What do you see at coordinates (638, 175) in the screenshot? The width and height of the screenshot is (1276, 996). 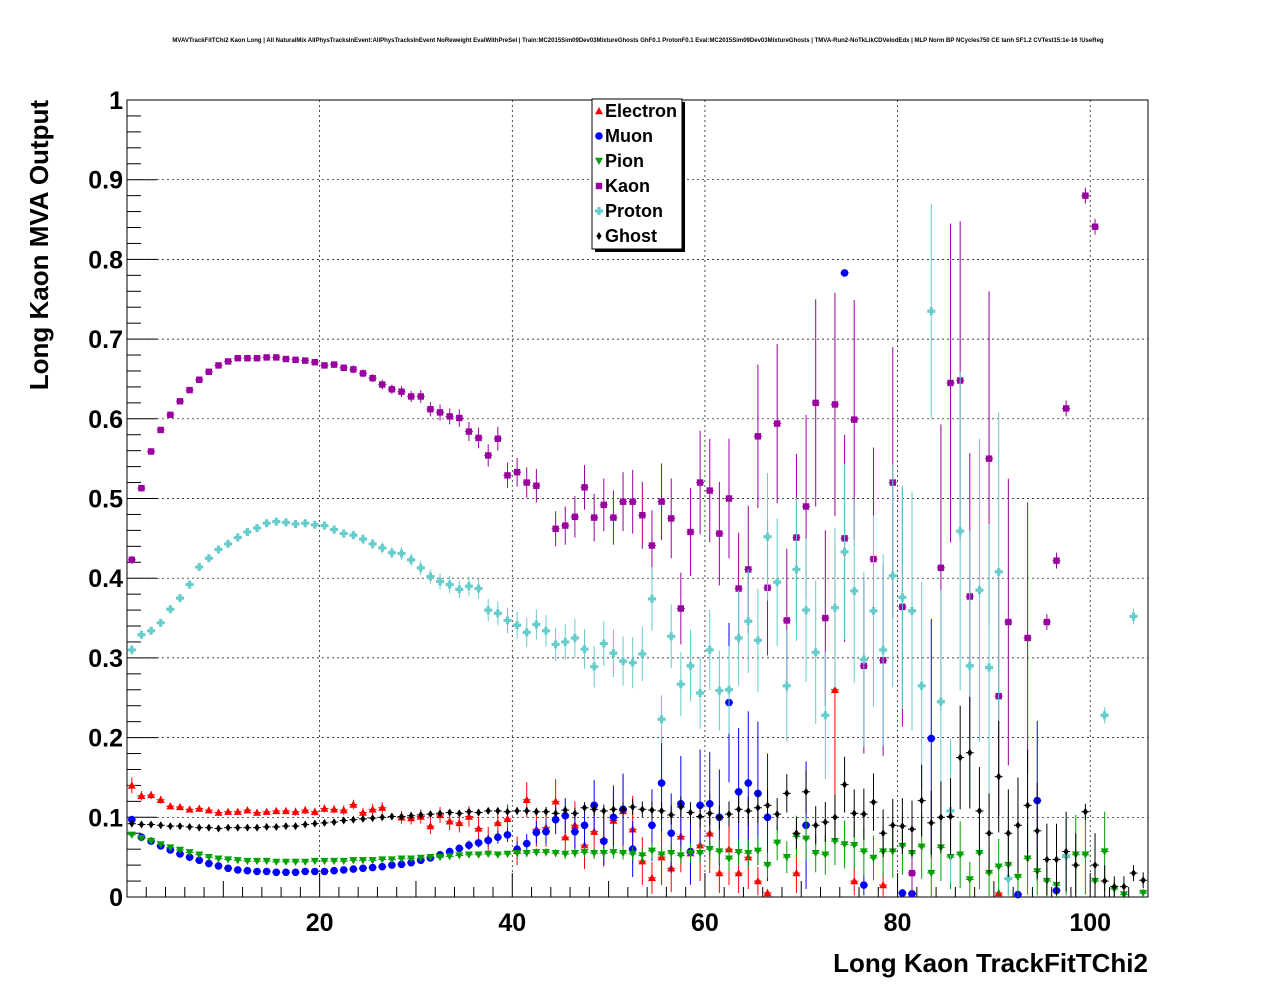 I see `legend: Electron Muon Pion Kaon Proton Ghost` at bounding box center [638, 175].